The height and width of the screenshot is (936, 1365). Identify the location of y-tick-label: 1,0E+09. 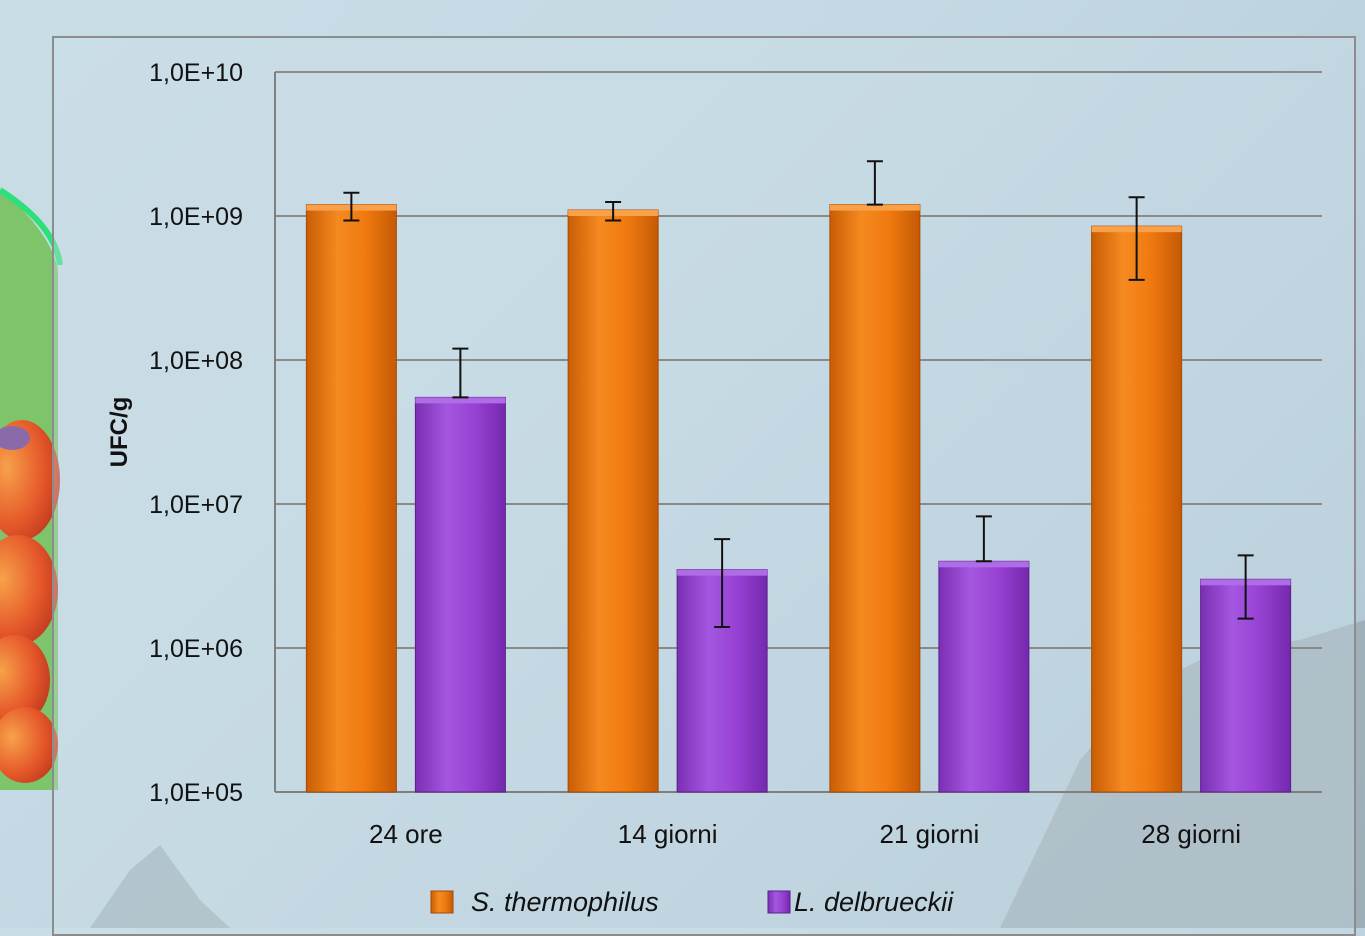
(196, 217).